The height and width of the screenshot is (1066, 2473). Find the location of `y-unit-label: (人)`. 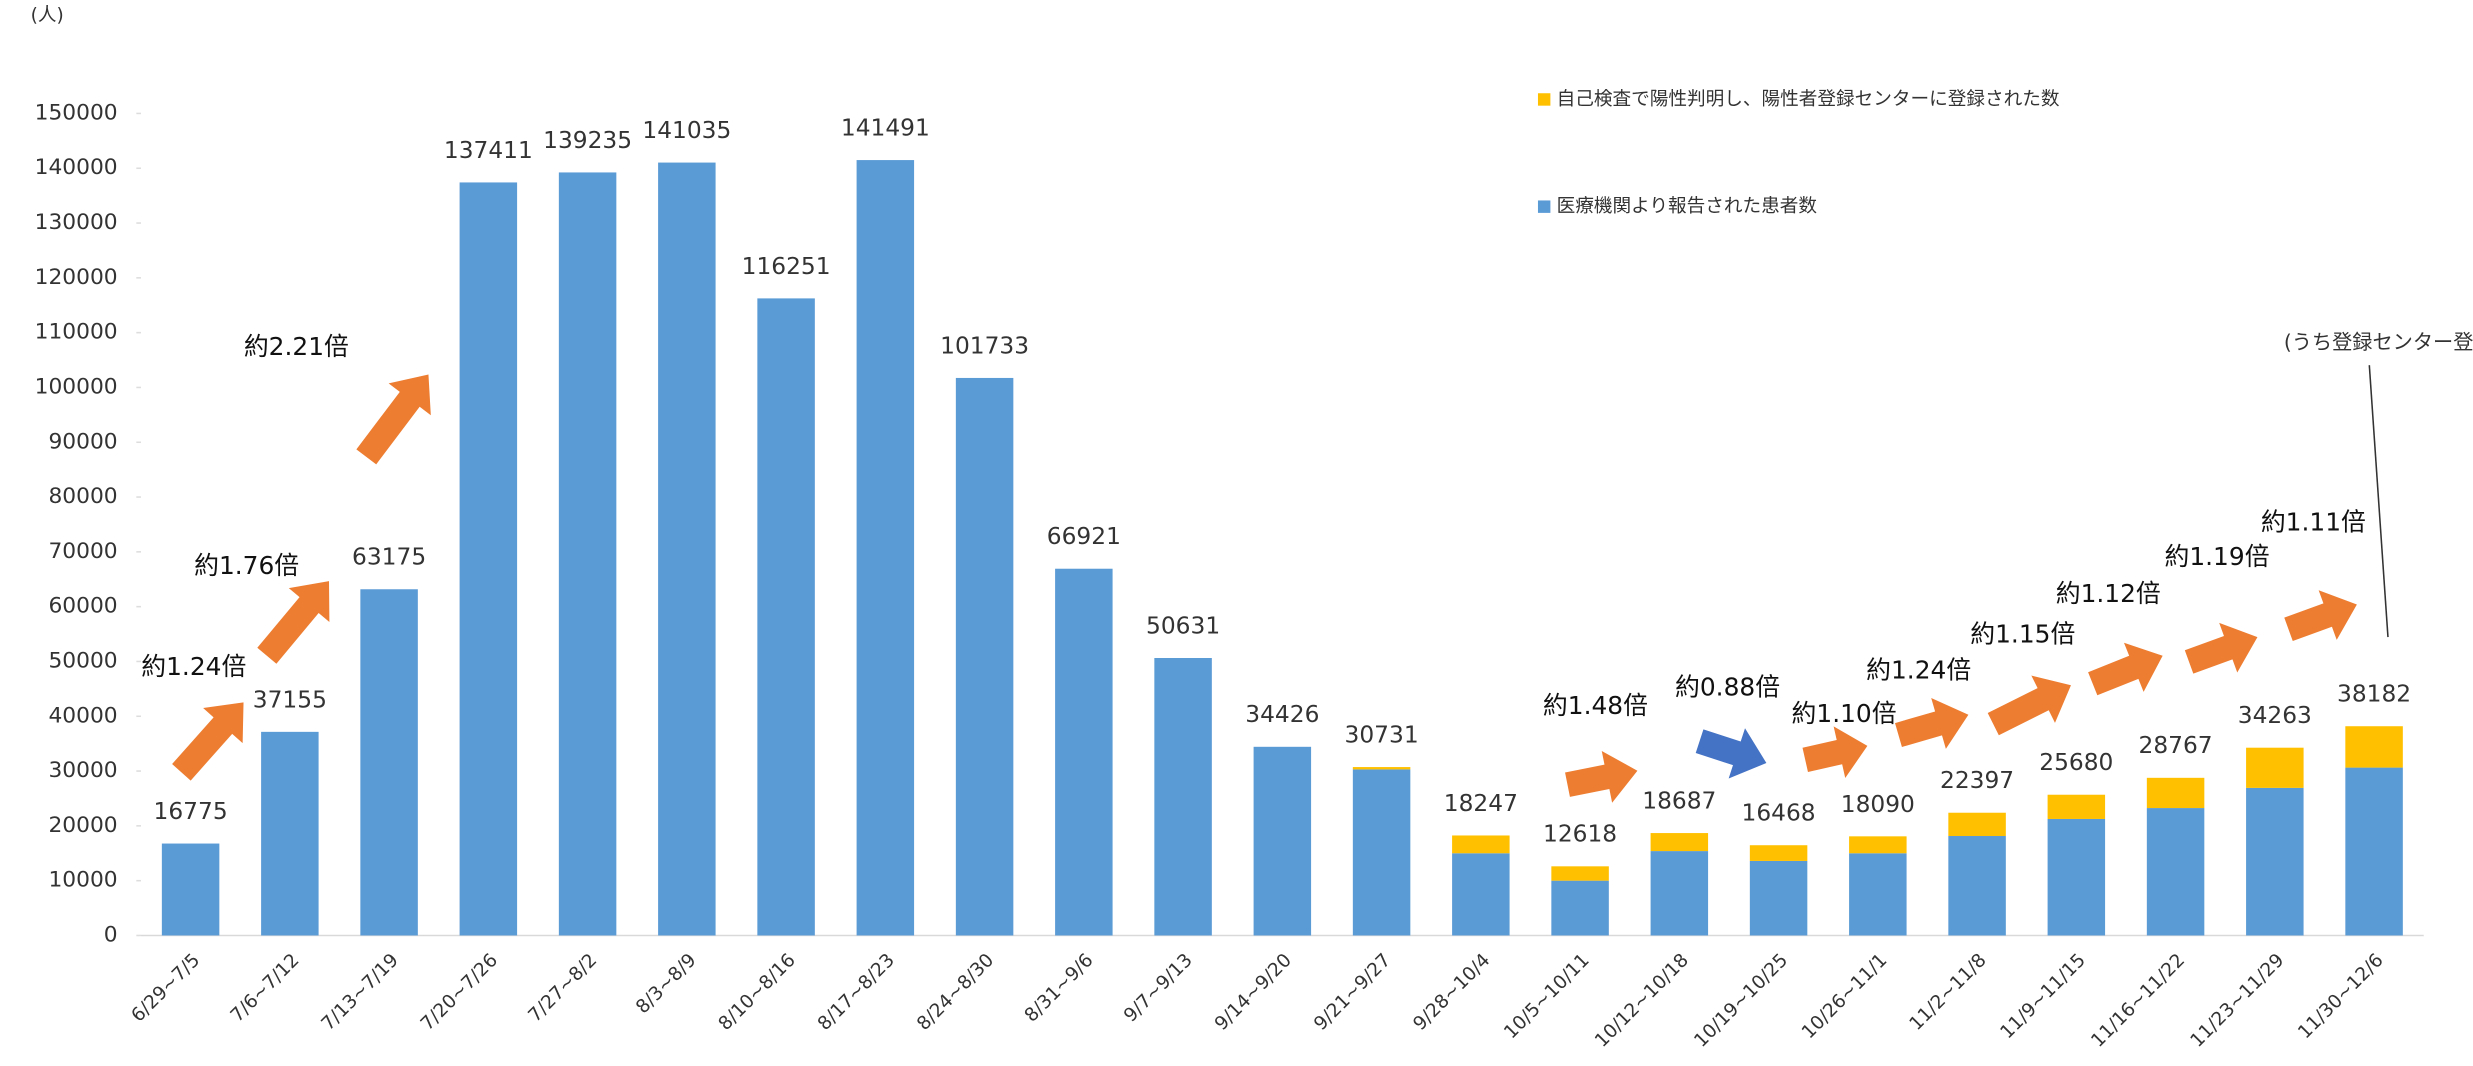

y-unit-label: (人) is located at coordinates (47, 15).